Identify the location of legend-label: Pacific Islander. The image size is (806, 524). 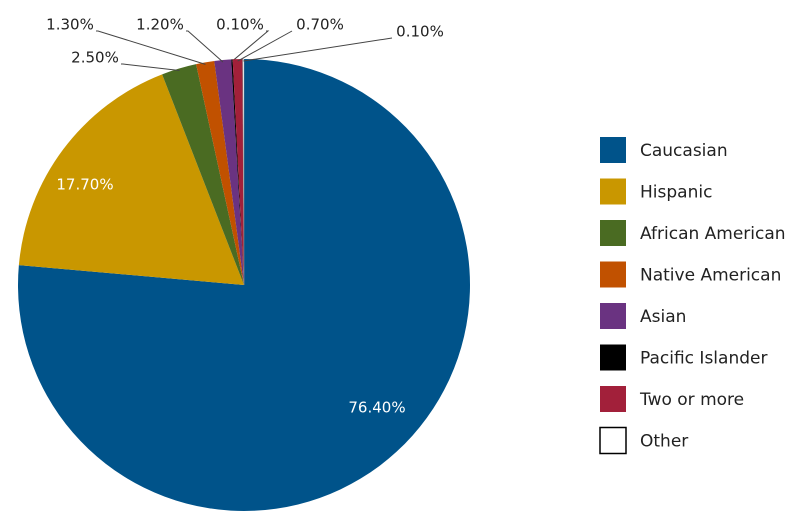
(703, 359).